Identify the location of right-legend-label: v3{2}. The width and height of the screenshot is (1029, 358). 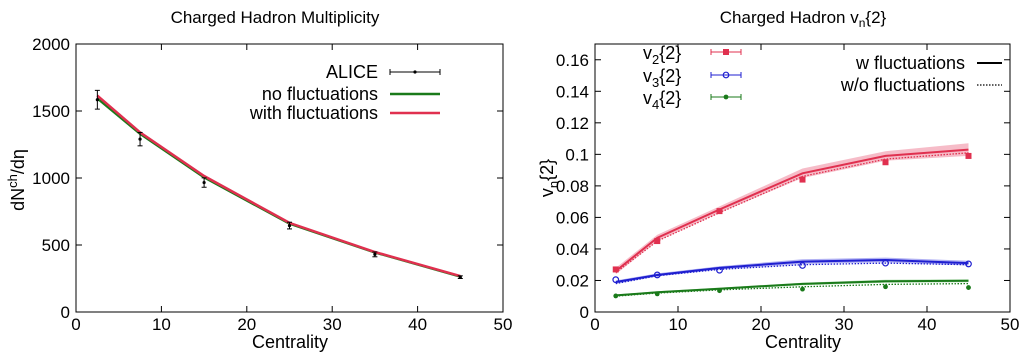
(662, 78).